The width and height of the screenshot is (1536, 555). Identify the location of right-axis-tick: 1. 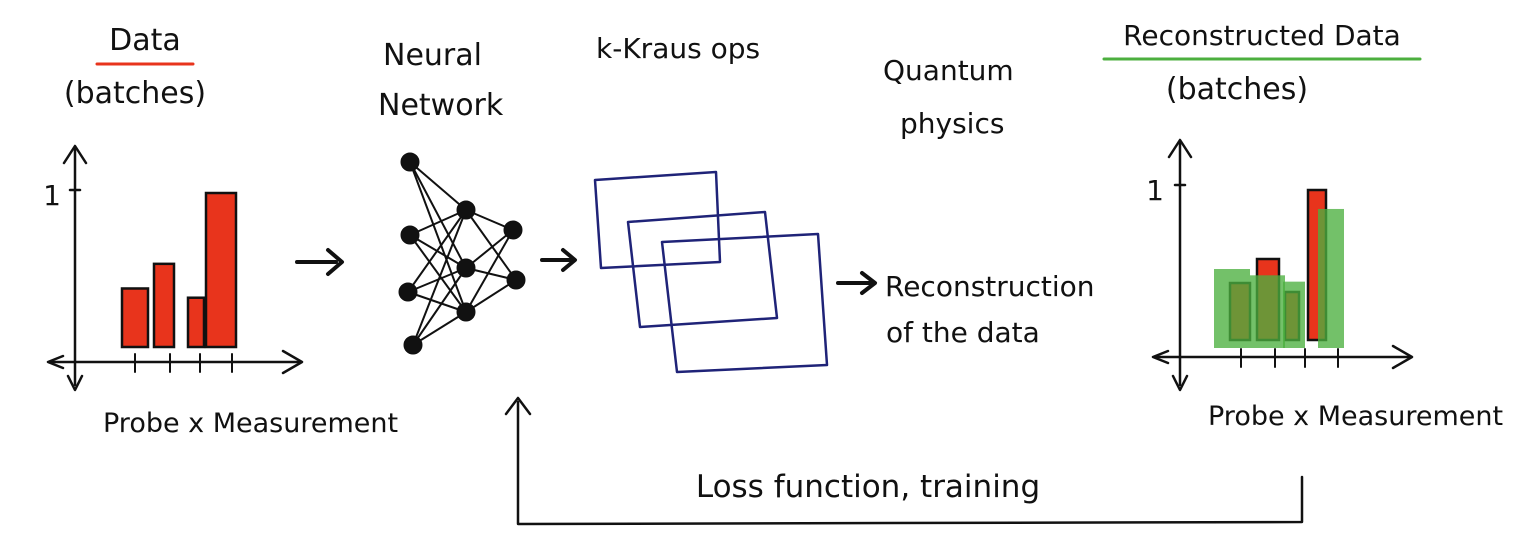
(1155, 190).